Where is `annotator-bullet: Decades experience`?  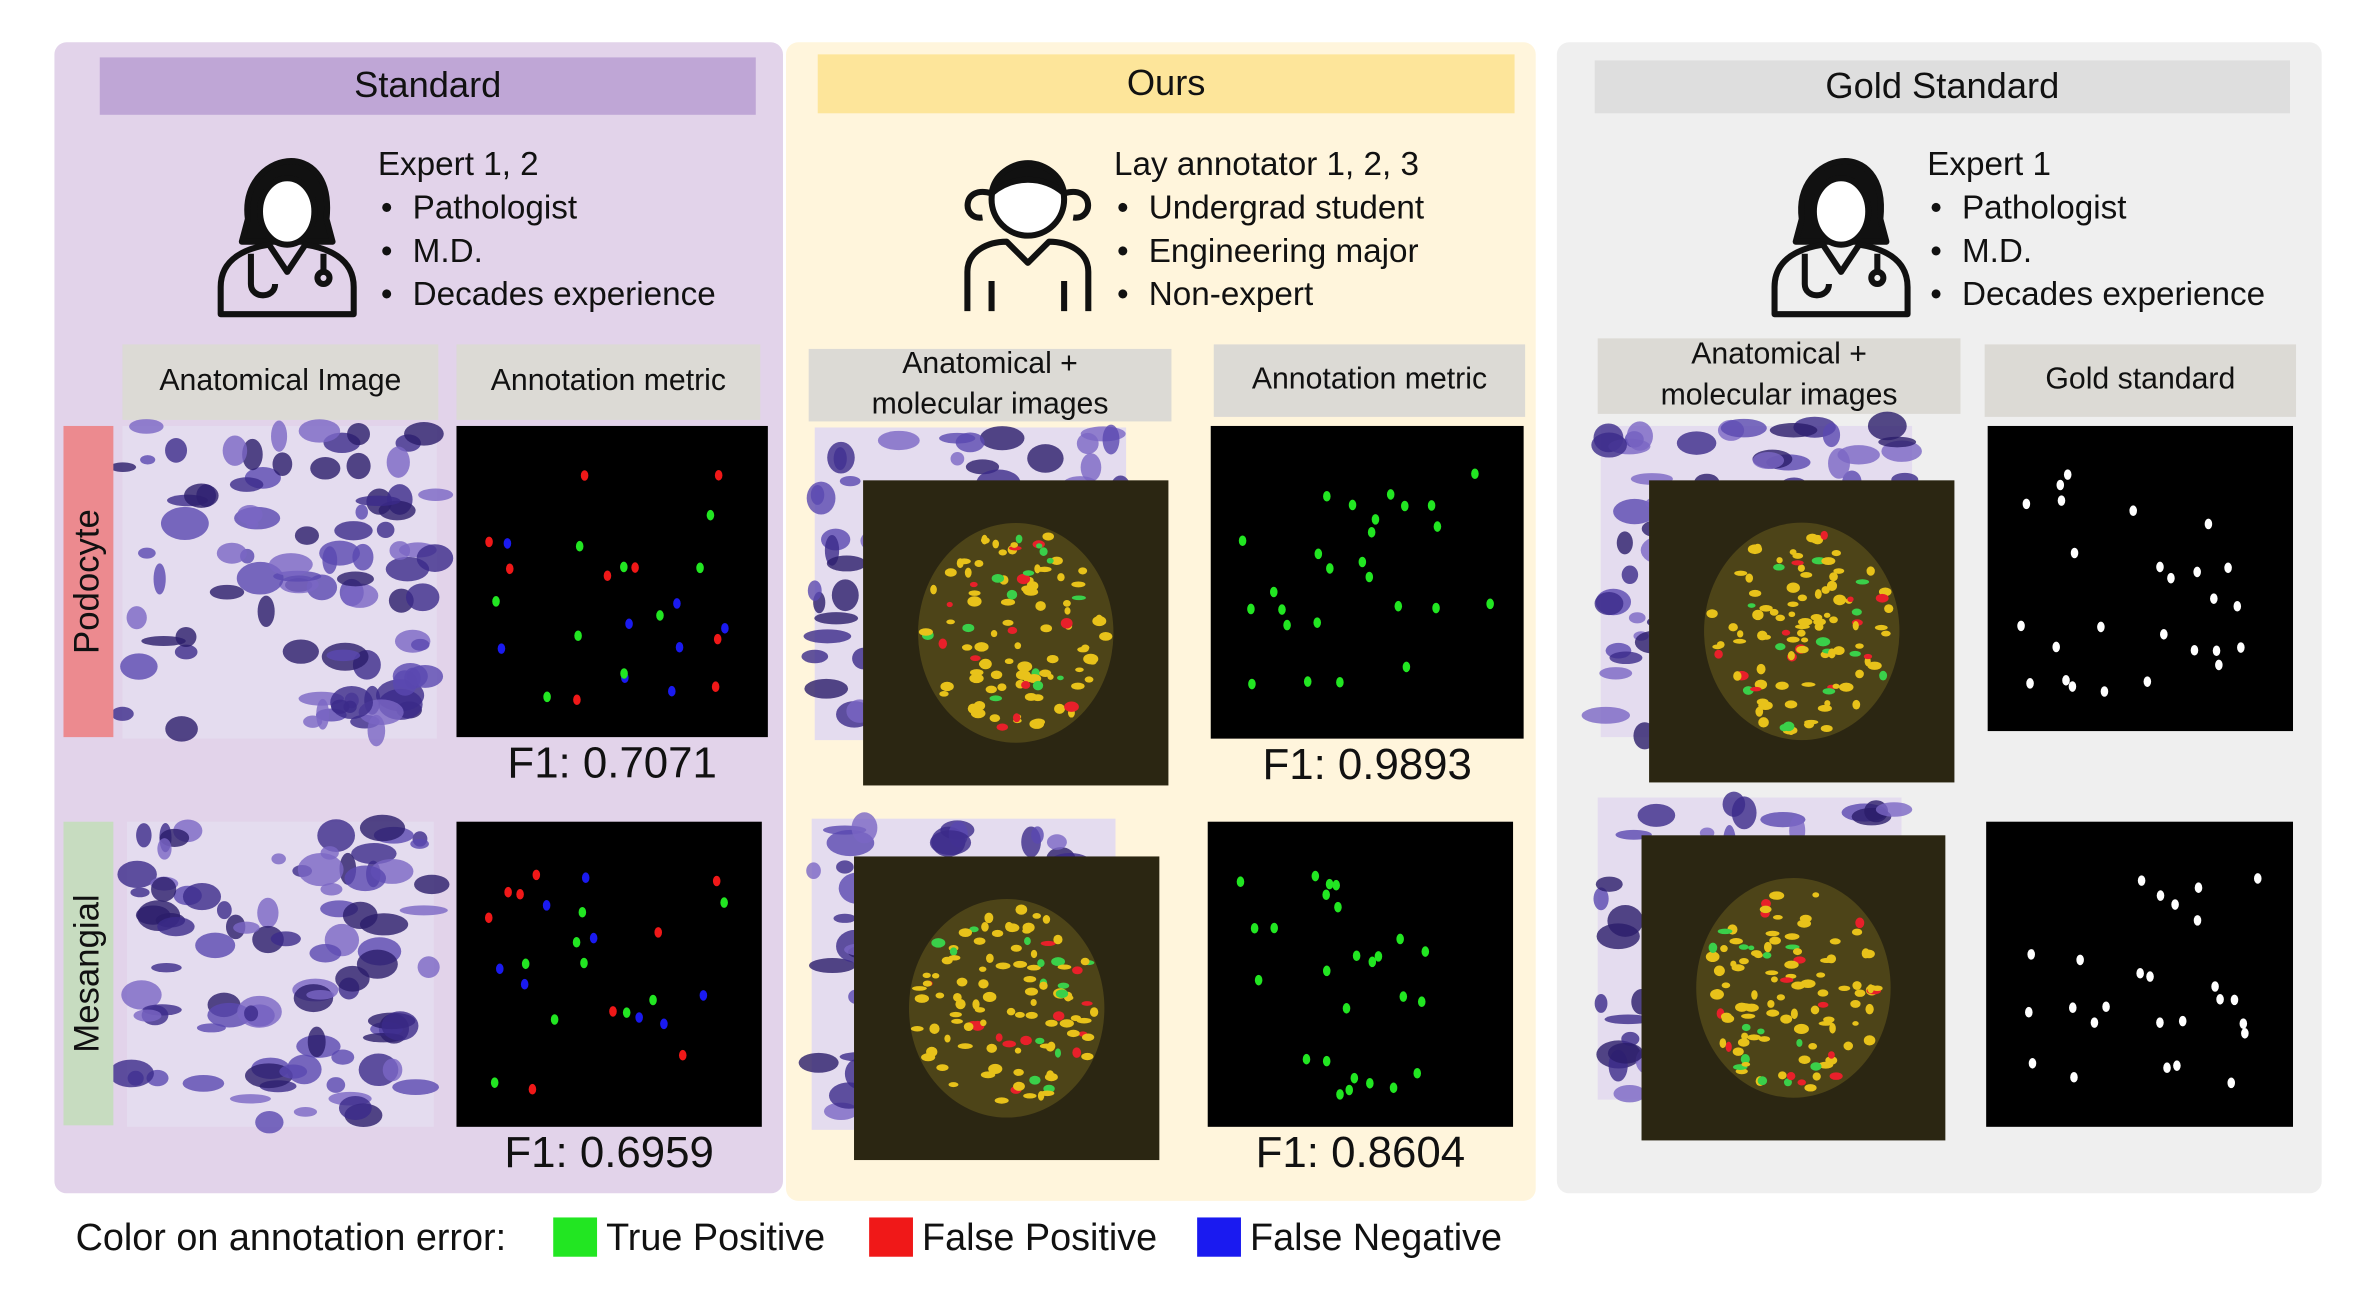 annotator-bullet: Decades experience is located at coordinates (564, 294).